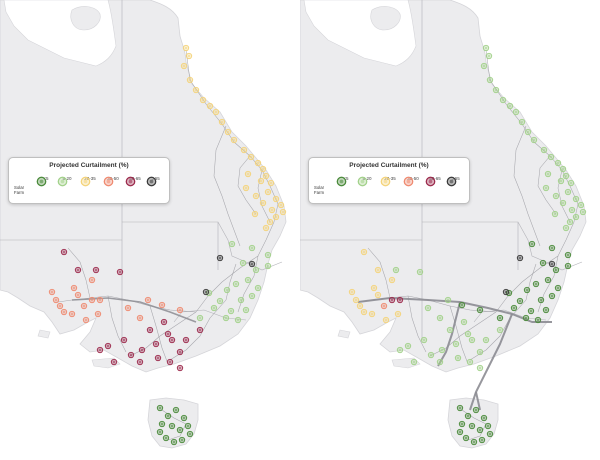 The width and height of the screenshot is (600, 460). I want to click on legend-item: <5, so click(346, 181).